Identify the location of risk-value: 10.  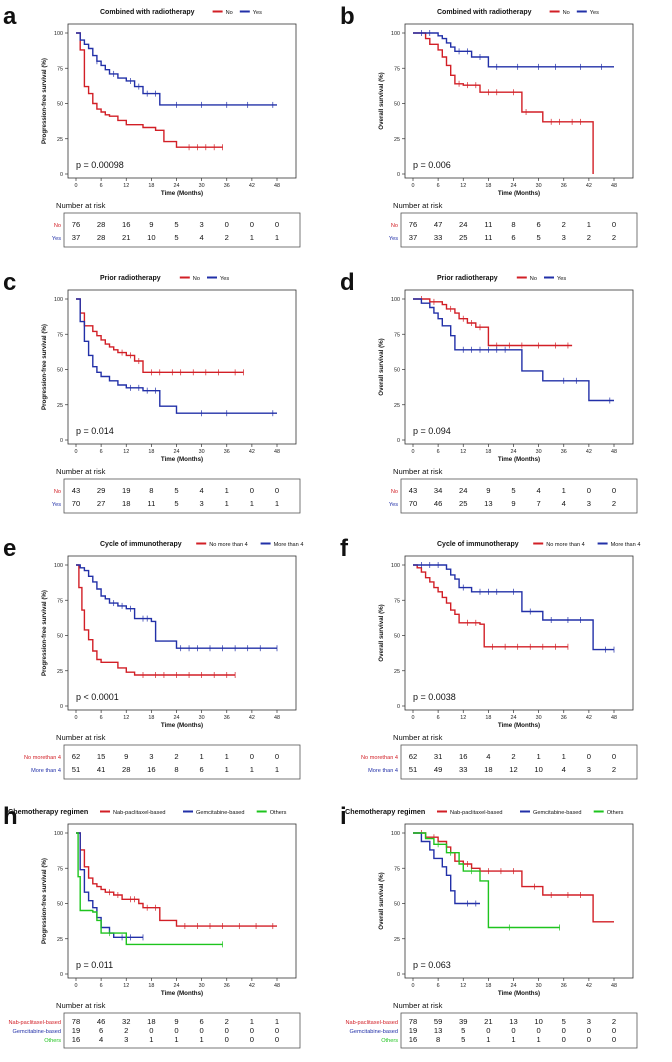
(151, 237).